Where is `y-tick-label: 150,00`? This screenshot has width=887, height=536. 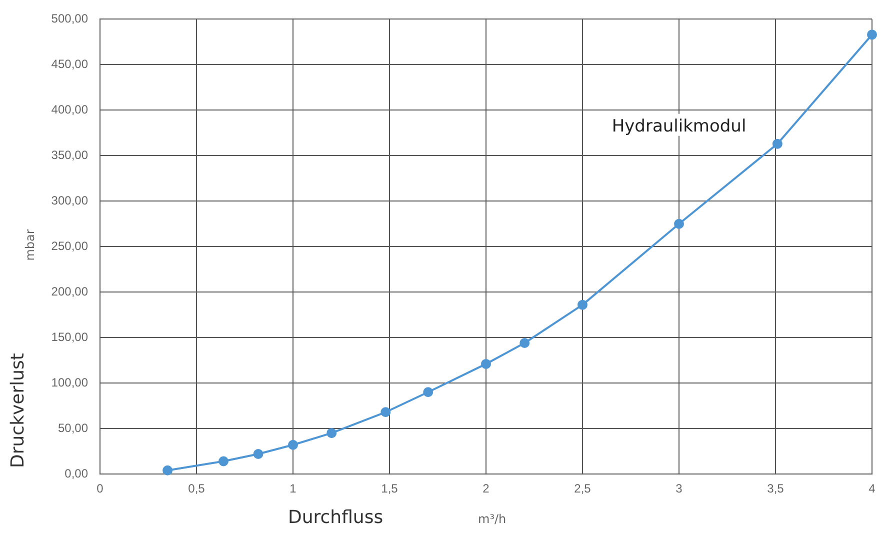
y-tick-label: 150,00 is located at coordinates (69, 337).